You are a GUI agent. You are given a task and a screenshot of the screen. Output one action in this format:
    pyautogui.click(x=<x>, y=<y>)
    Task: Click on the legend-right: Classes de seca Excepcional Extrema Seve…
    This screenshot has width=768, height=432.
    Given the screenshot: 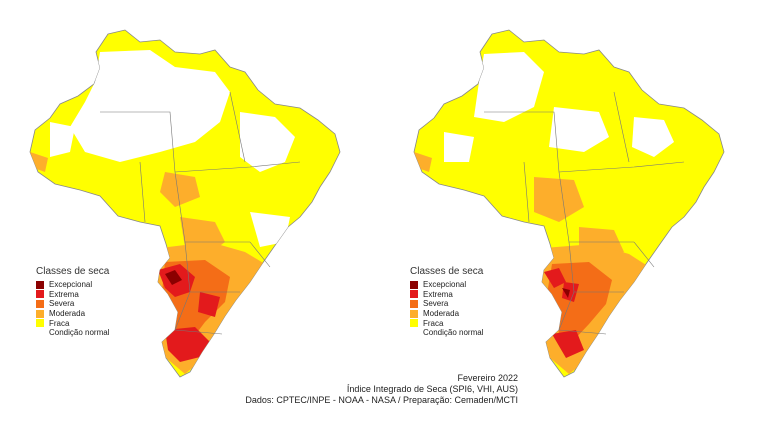 What is the action you would take?
    pyautogui.click(x=446, y=302)
    